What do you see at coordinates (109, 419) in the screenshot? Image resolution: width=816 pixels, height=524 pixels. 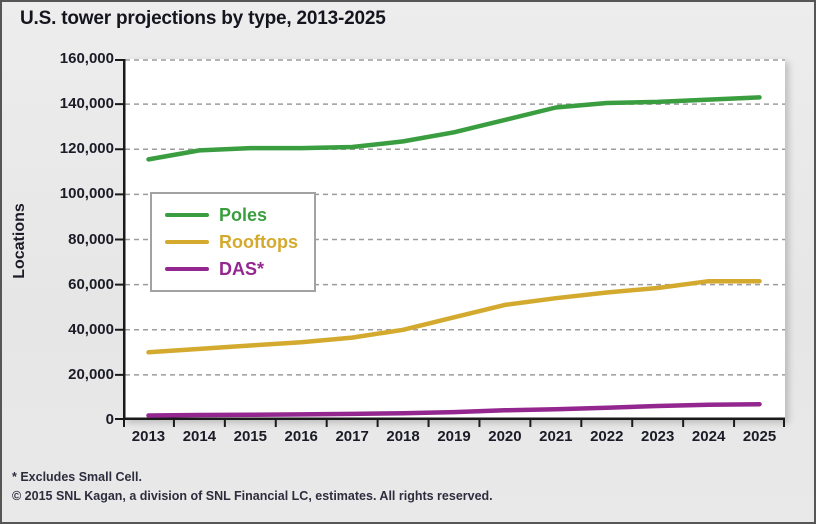 I see `y-axis-tick-label: 0` at bounding box center [109, 419].